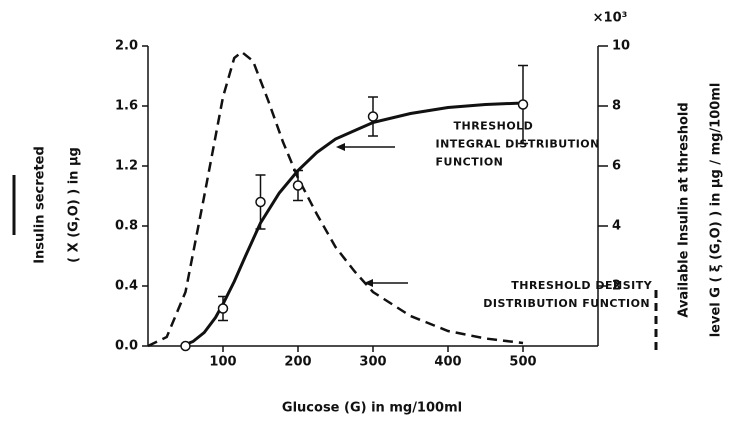 The width and height of the screenshot is (729, 422). Describe the element at coordinates (494, 126) in the screenshot. I see `annotation: THRESHOLD` at that location.